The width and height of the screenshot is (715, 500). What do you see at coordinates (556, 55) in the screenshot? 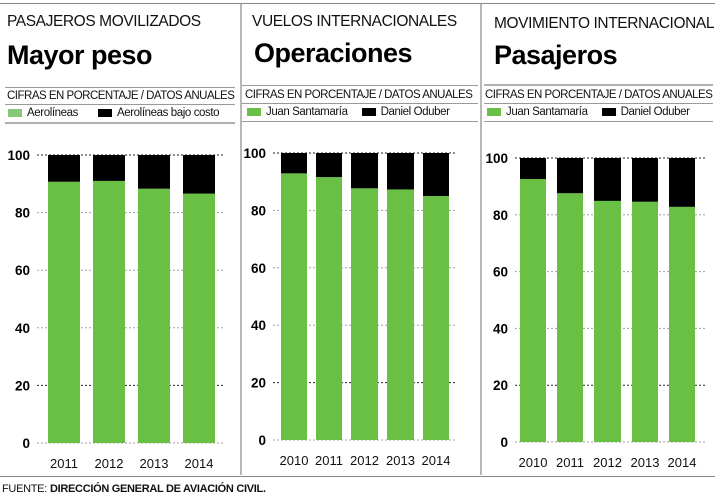
I see `chart-title: Pasajeros` at bounding box center [556, 55].